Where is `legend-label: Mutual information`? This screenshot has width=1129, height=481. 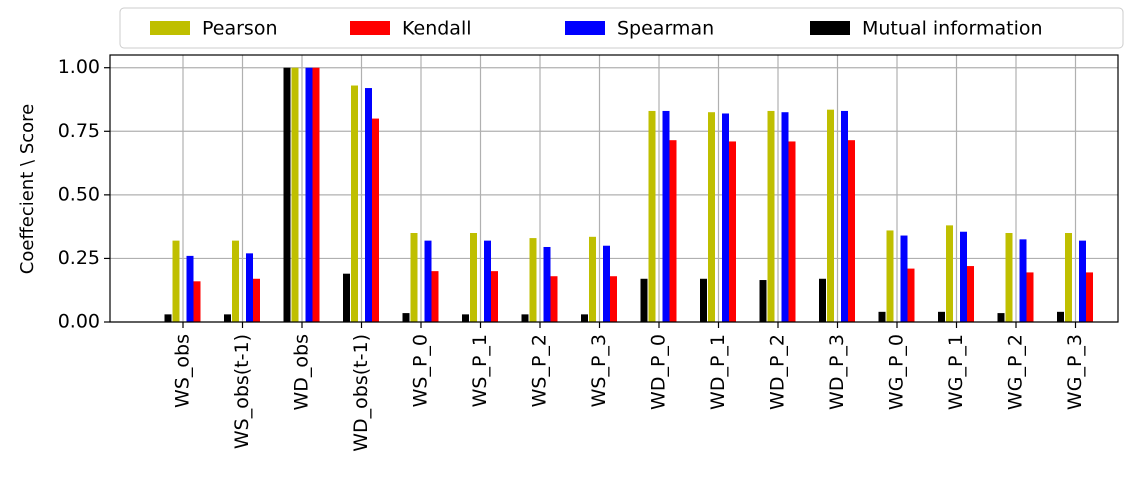
legend-label: Mutual information is located at coordinates (952, 29).